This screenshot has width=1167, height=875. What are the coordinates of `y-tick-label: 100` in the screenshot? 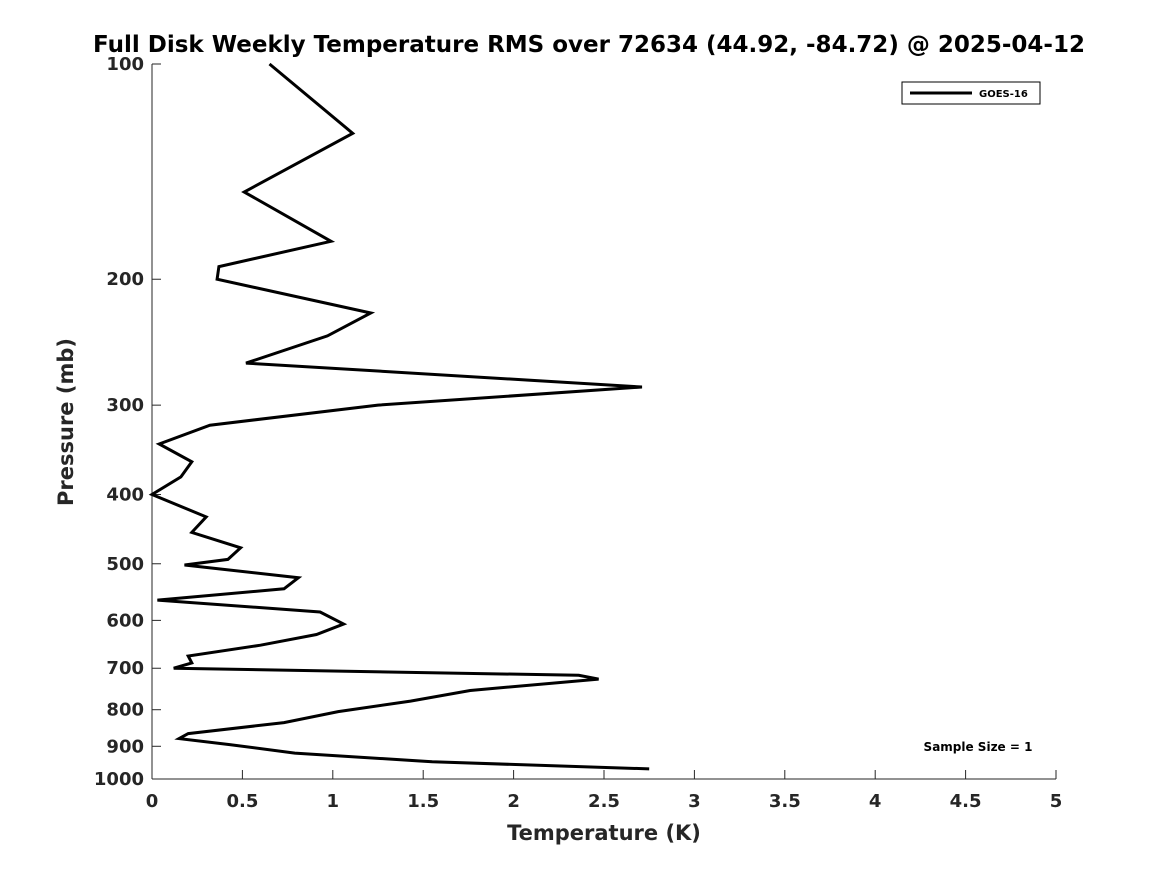 It's located at (125, 64).